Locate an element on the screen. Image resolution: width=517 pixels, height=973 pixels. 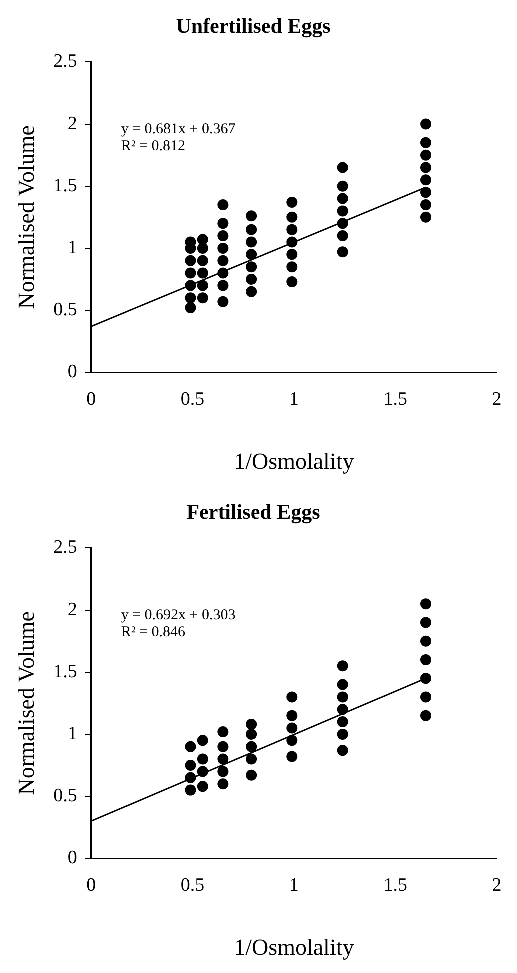
x-axis-title: 1/Osmolality is located at coordinates (294, 461).